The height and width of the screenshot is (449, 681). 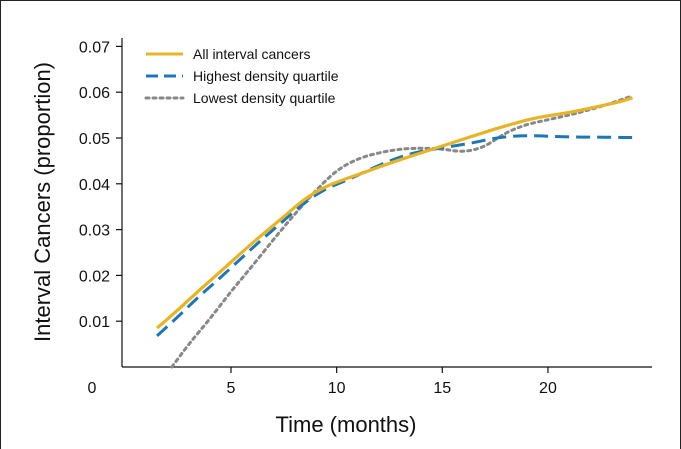 I want to click on y-axis-title: Interval Cancers (proportion), so click(x=42, y=202).